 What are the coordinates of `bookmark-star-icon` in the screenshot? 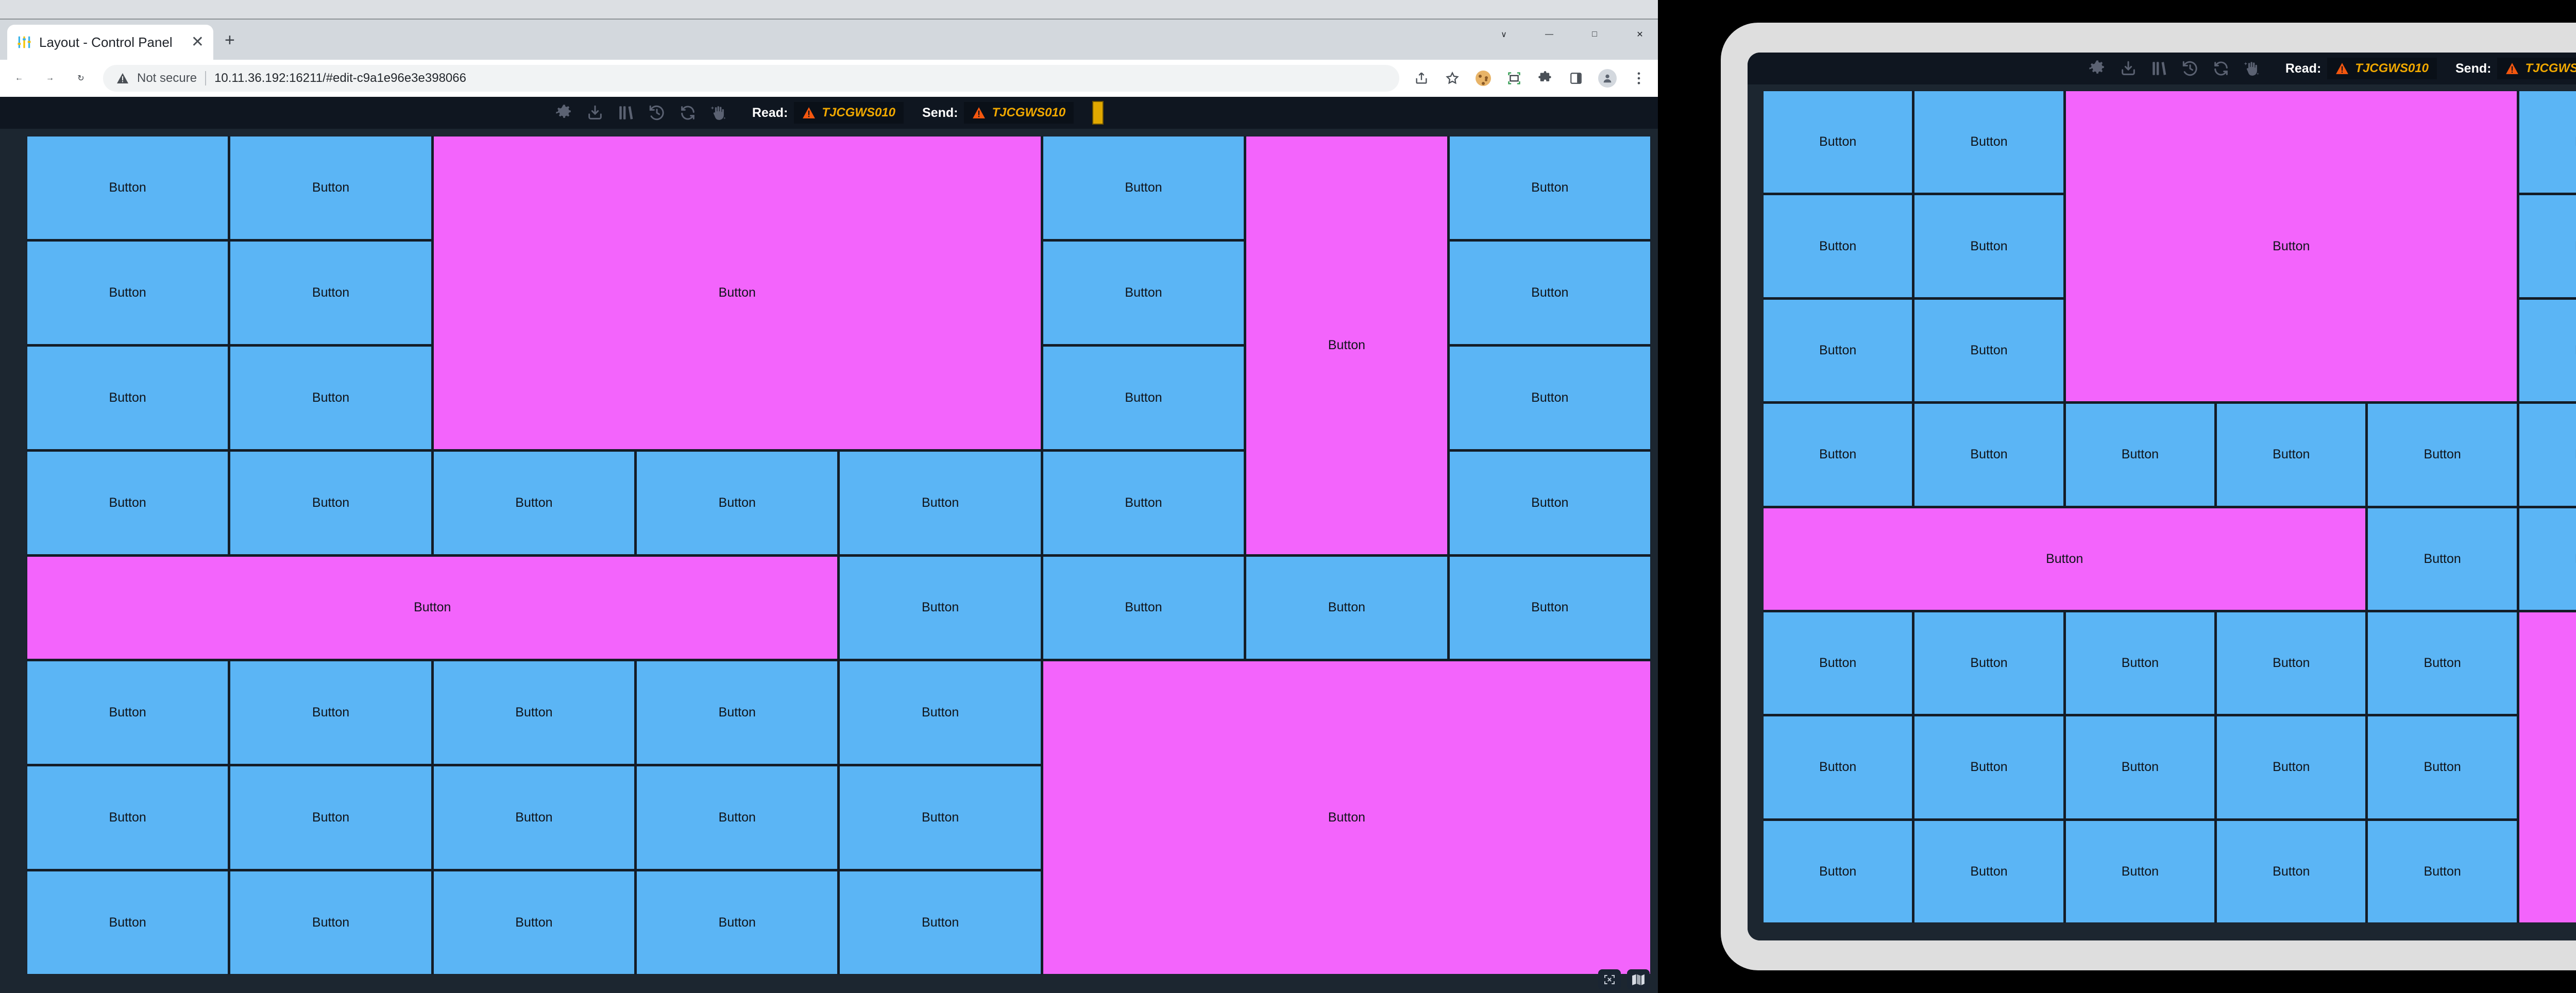 It's located at (1452, 78).